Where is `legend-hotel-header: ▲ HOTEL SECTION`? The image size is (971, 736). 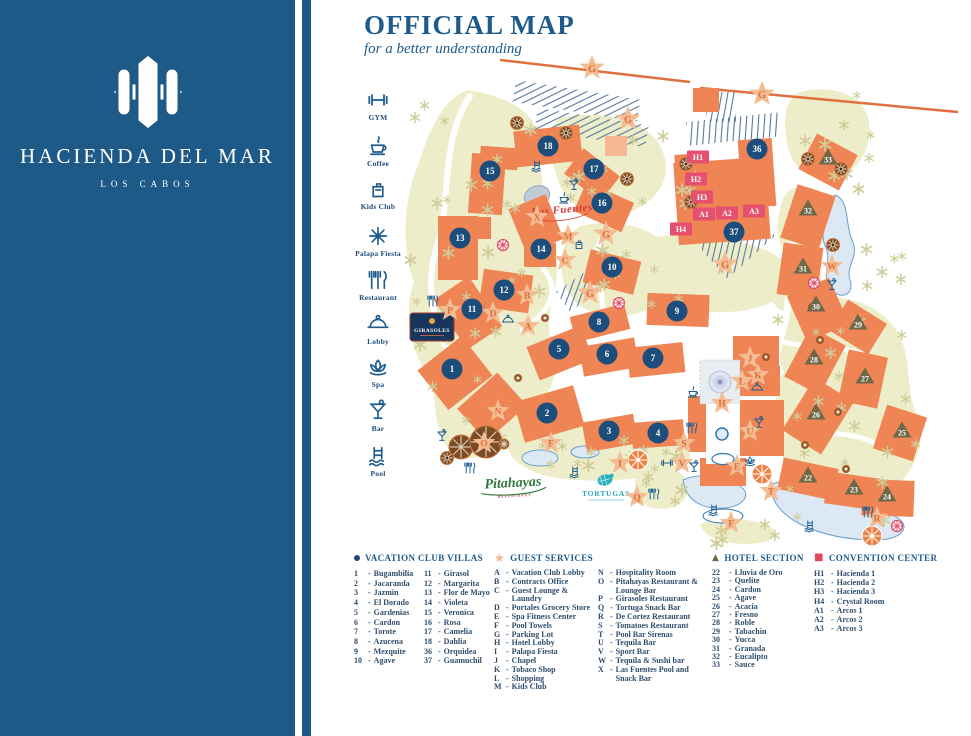 legend-hotel-header: ▲ HOTEL SECTION is located at coordinates (762, 558).